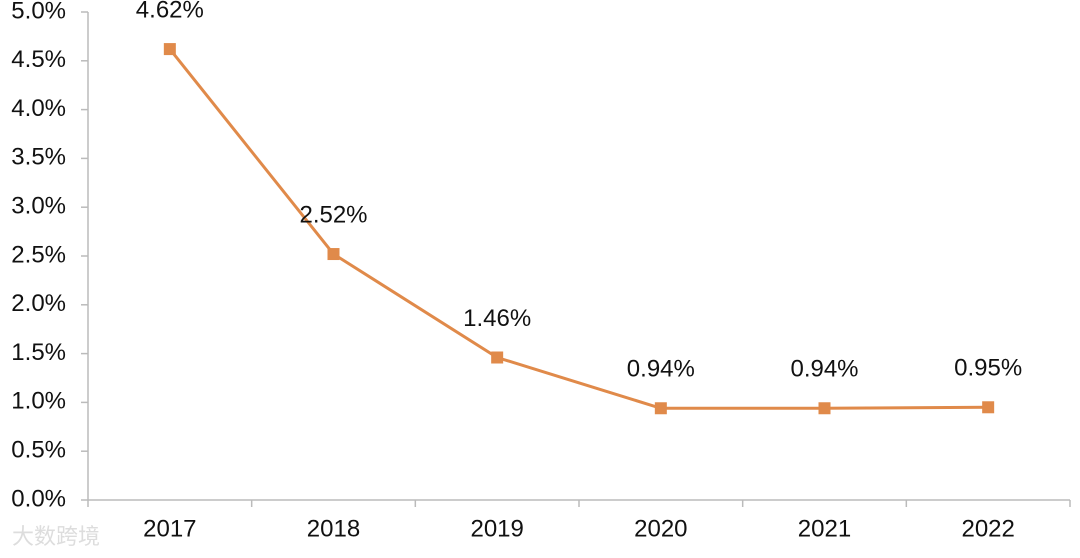  What do you see at coordinates (988, 368) in the screenshot?
I see `value-label: 0.95%` at bounding box center [988, 368].